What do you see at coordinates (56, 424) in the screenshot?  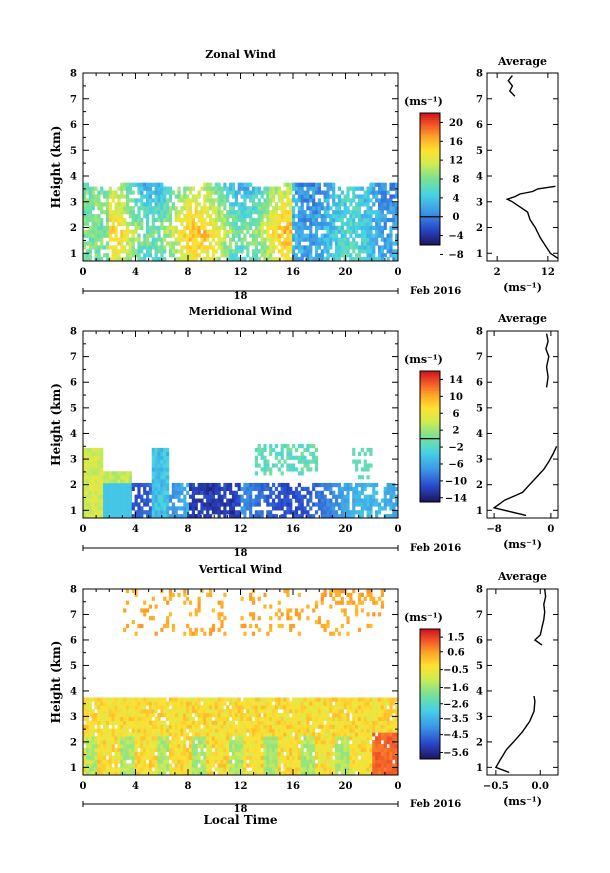 I see `y-axis-label: Height (km)` at bounding box center [56, 424].